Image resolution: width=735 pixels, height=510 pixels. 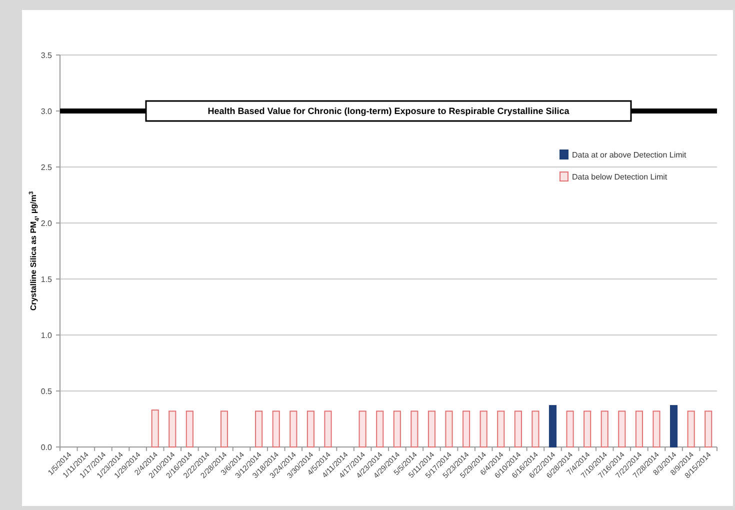 What do you see at coordinates (389, 111) in the screenshot?
I see `ref-line-label: Health Based Value for Chronic (long-term) Exposure to Respirable Crystalline Silica` at bounding box center [389, 111].